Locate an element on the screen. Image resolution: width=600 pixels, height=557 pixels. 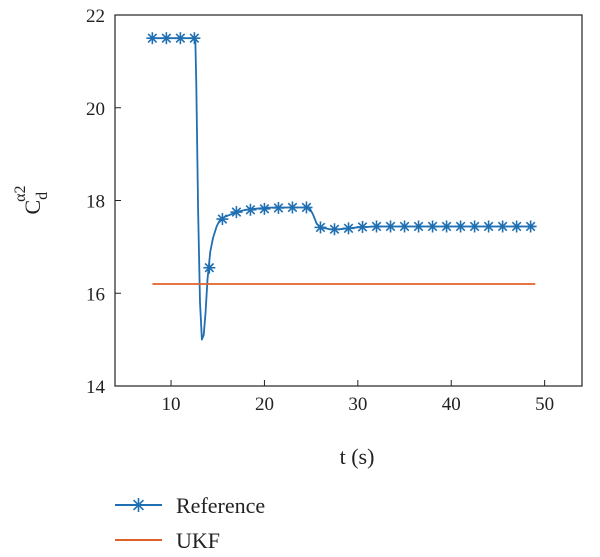
legend: Reference UKF is located at coordinates (190, 523).